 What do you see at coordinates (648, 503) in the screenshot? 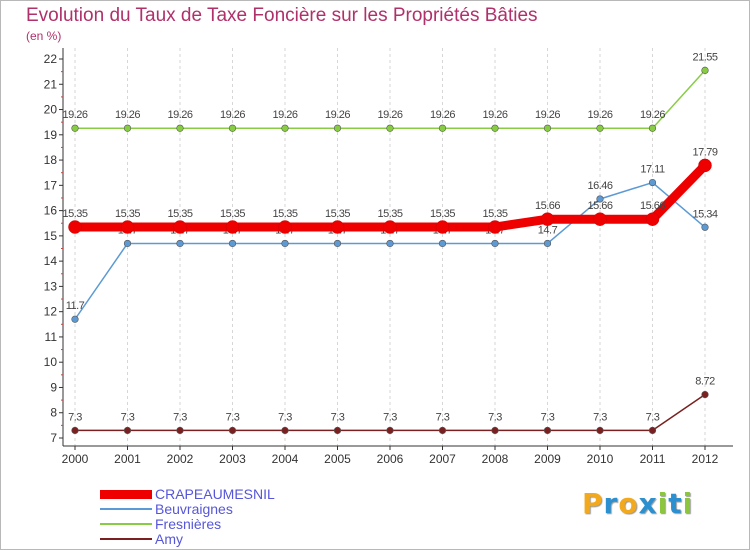
I see `logo-letter: x` at bounding box center [648, 503].